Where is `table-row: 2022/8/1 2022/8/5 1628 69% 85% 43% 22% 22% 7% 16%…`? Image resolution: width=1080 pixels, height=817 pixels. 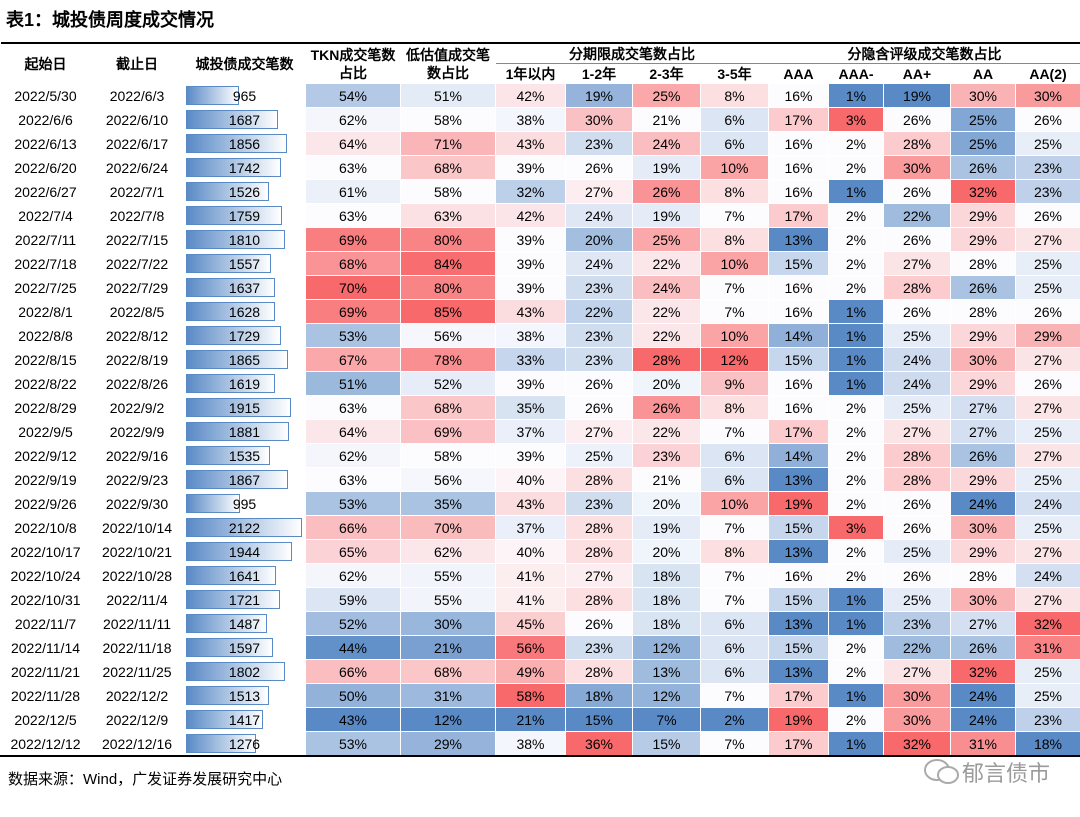
table-row: 2022/8/1 2022/8/5 1628 69% 85% 43% 22% 22% 7% 16%… is located at coordinates (540, 311).